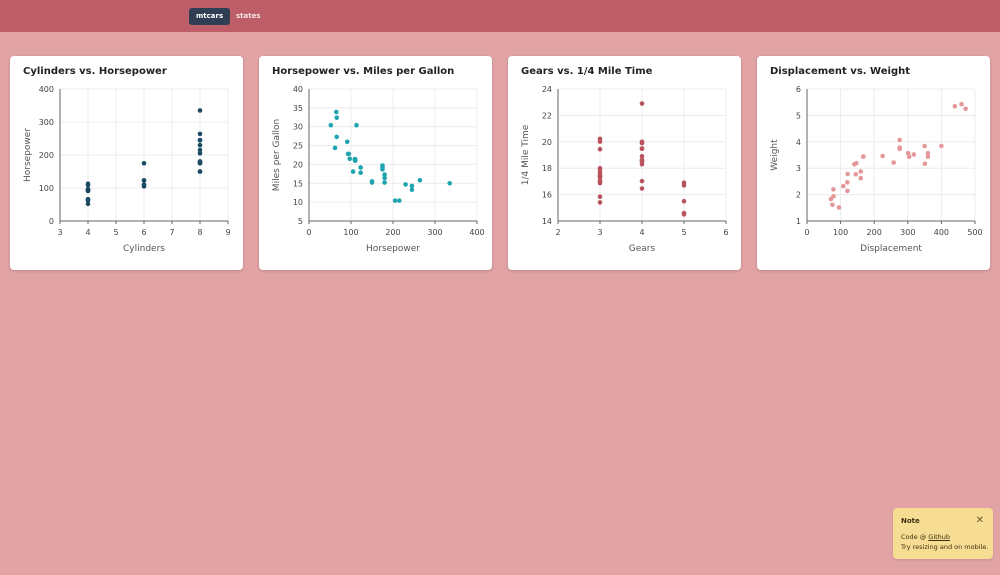 Image resolution: width=1000 pixels, height=575 pixels. What do you see at coordinates (979, 520) in the screenshot?
I see `close-icon: ✕` at bounding box center [979, 520].